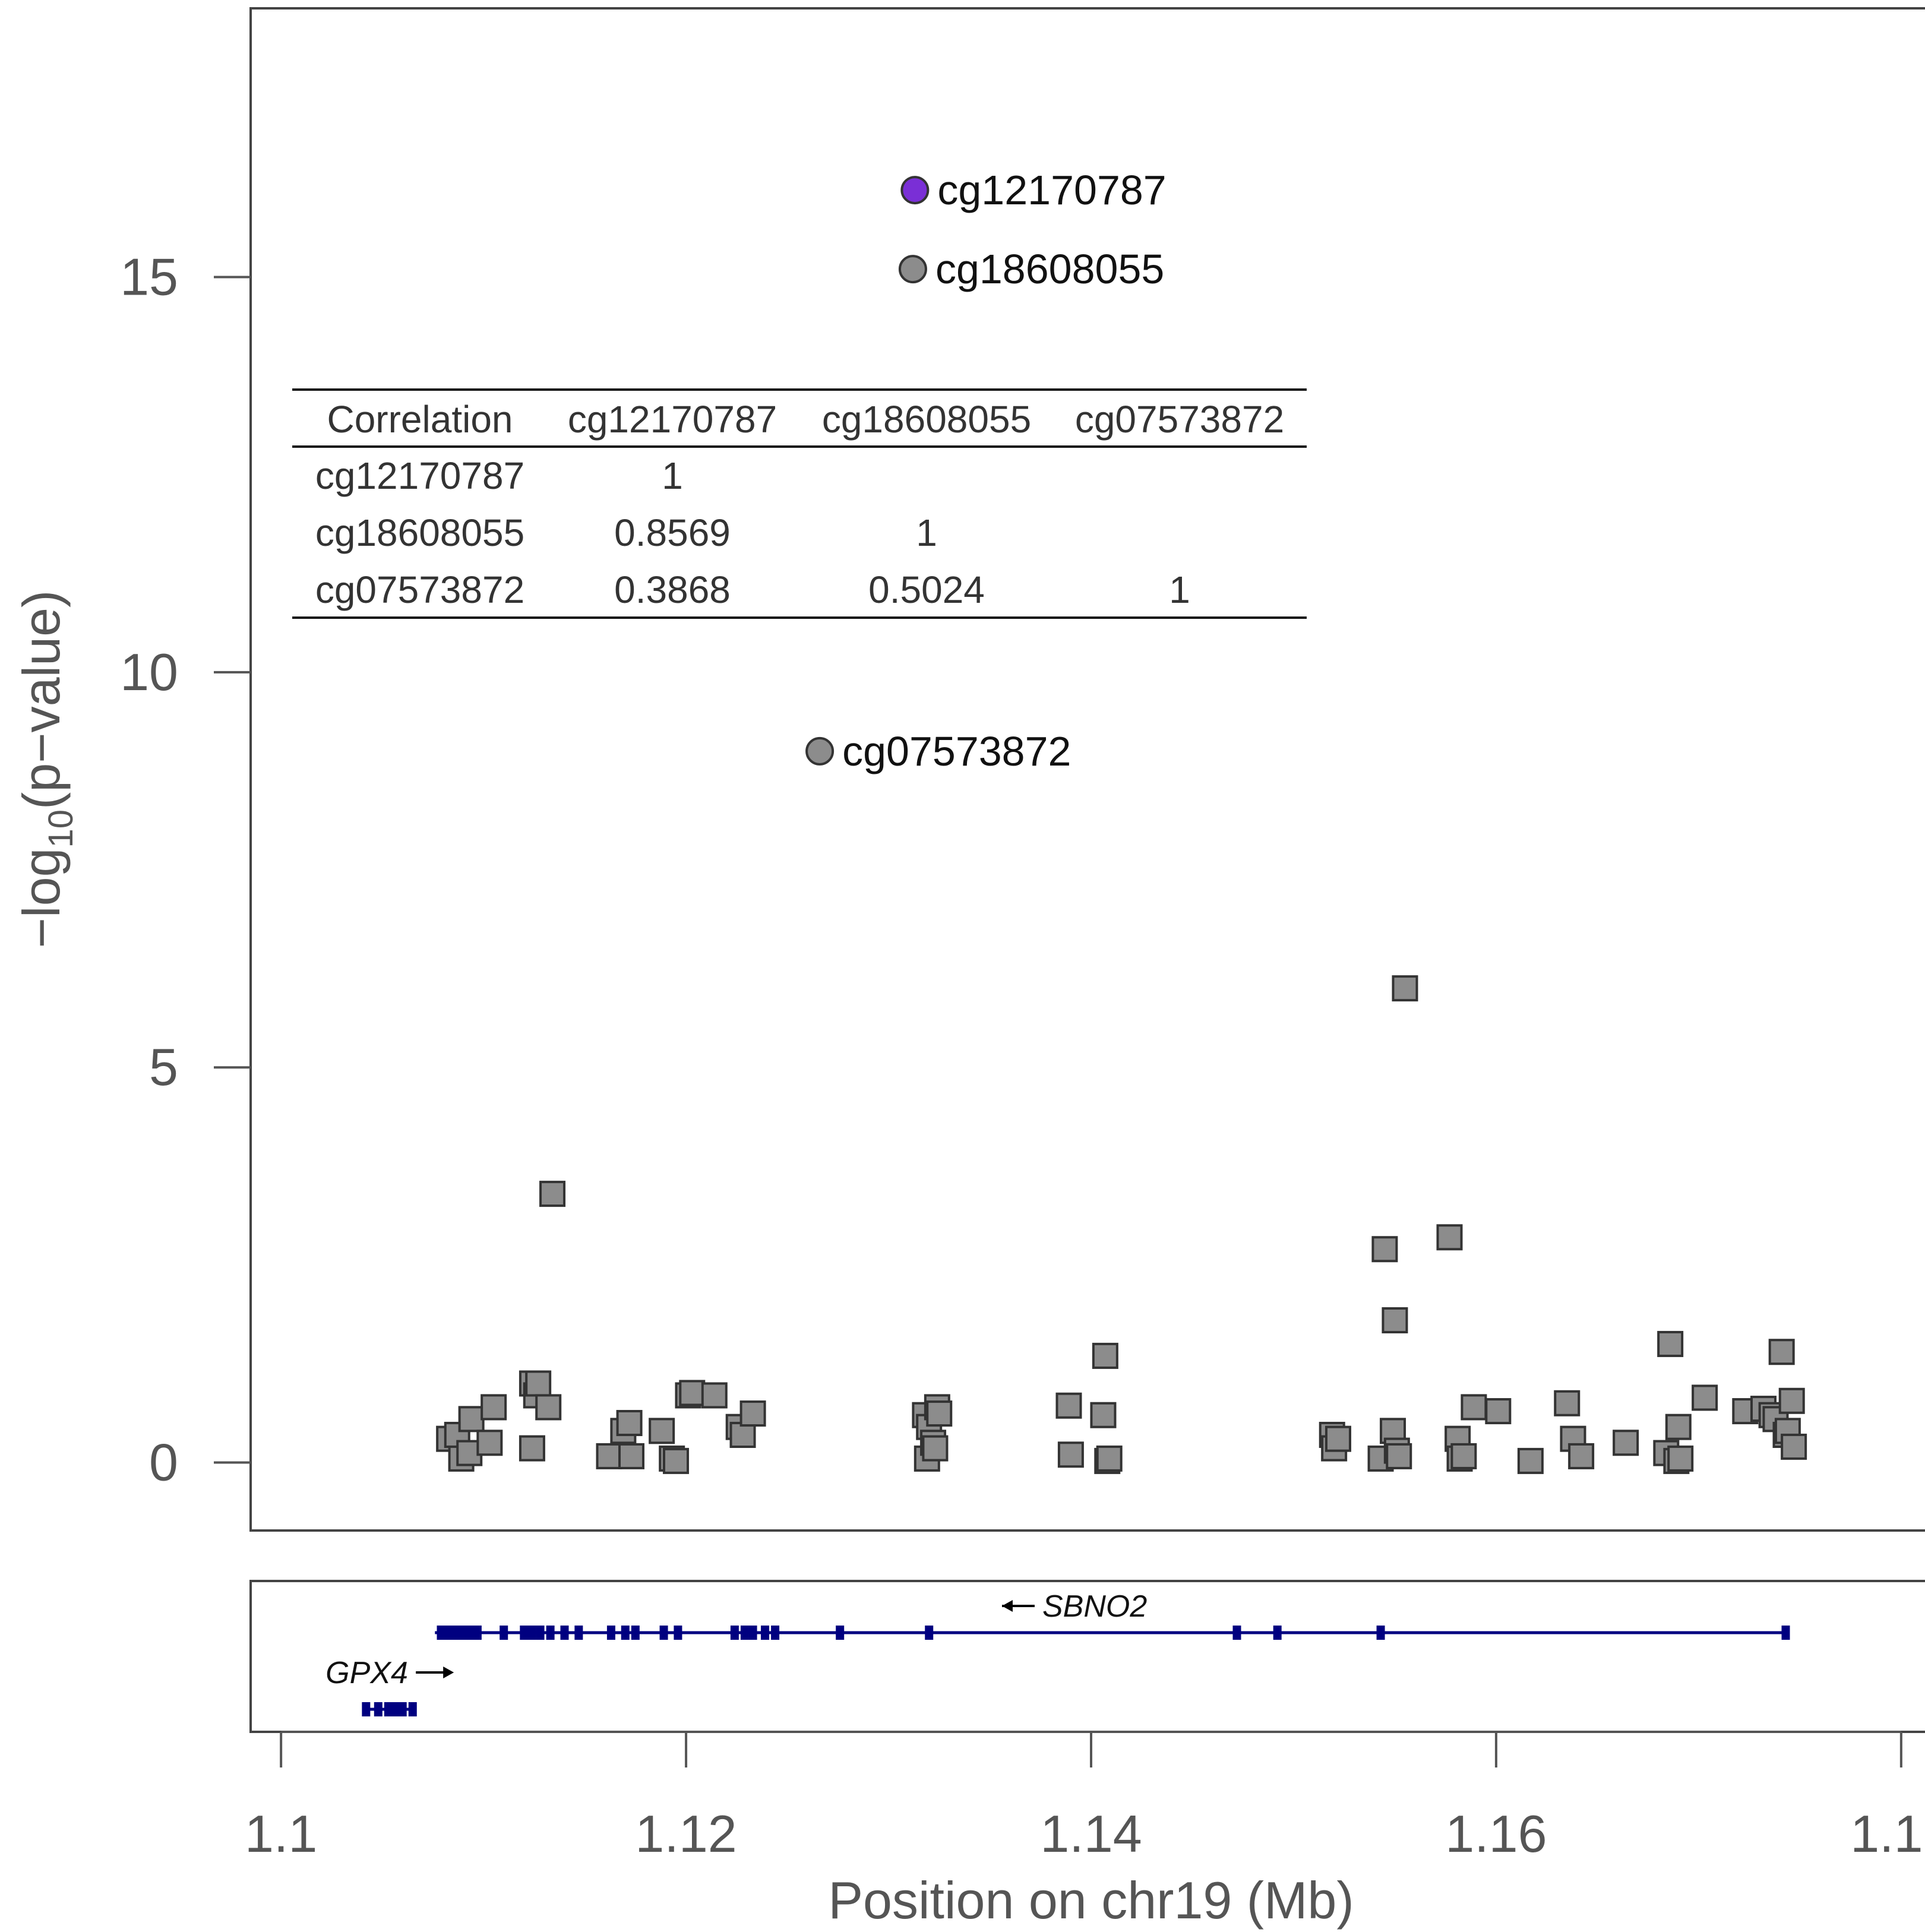 The width and height of the screenshot is (1925, 1932). What do you see at coordinates (1051, 190) in the screenshot?
I see `highlight-point-label: cg12170787` at bounding box center [1051, 190].